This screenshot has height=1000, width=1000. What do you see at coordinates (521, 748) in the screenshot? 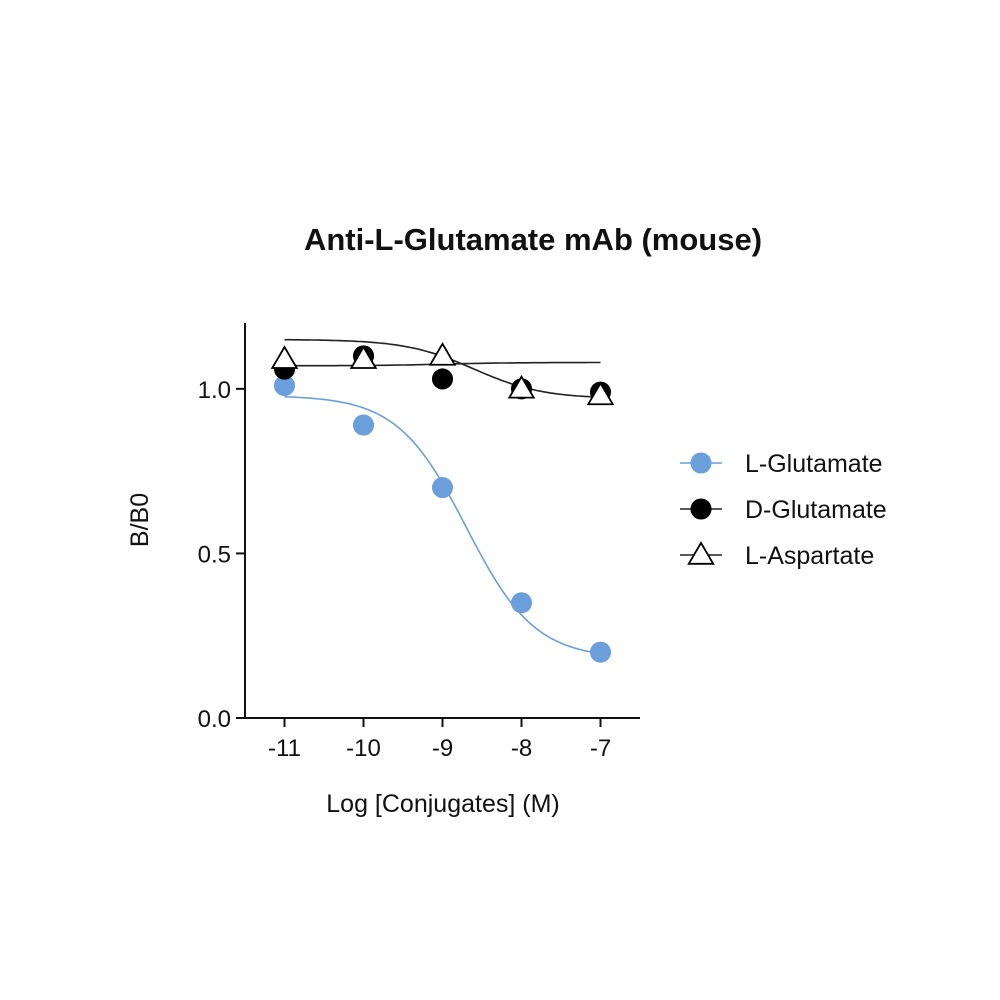
I see `x-tick-label: -8` at bounding box center [521, 748].